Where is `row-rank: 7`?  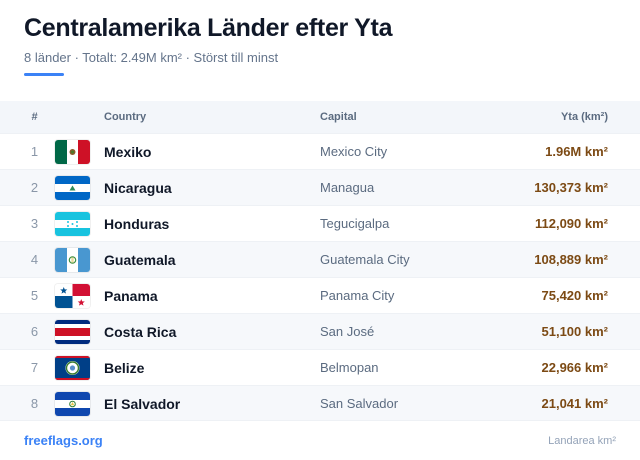 row-rank: 7 is located at coordinates (34, 367).